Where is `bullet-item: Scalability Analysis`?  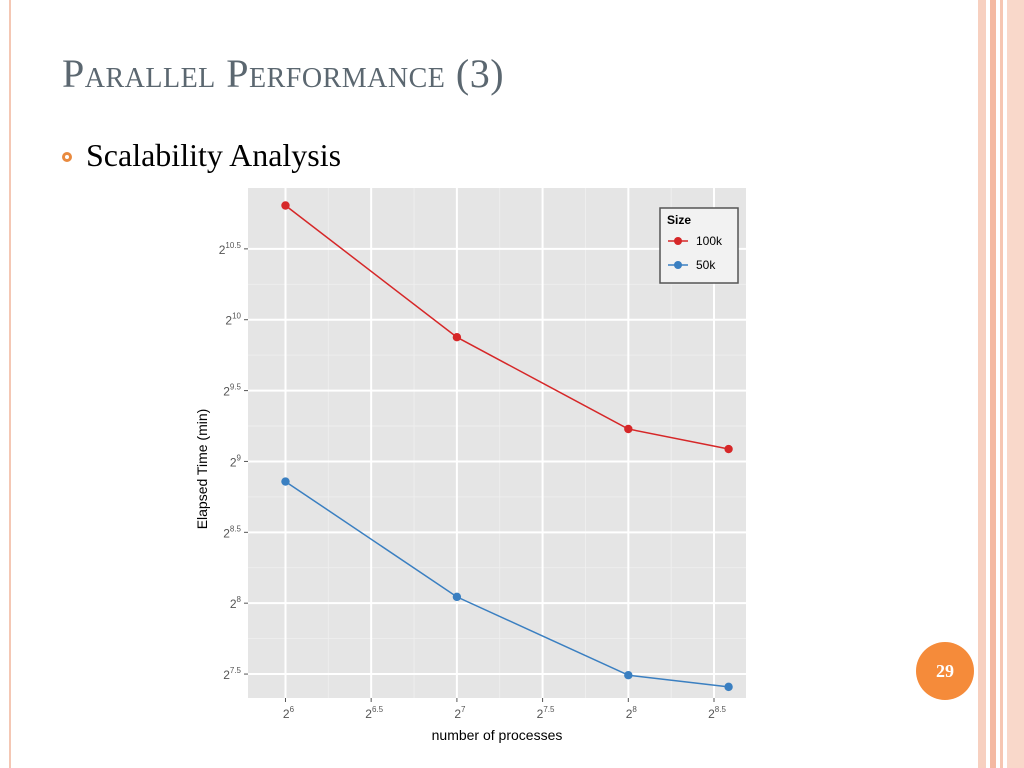
bullet-item: Scalability Analysis is located at coordinates (201, 155).